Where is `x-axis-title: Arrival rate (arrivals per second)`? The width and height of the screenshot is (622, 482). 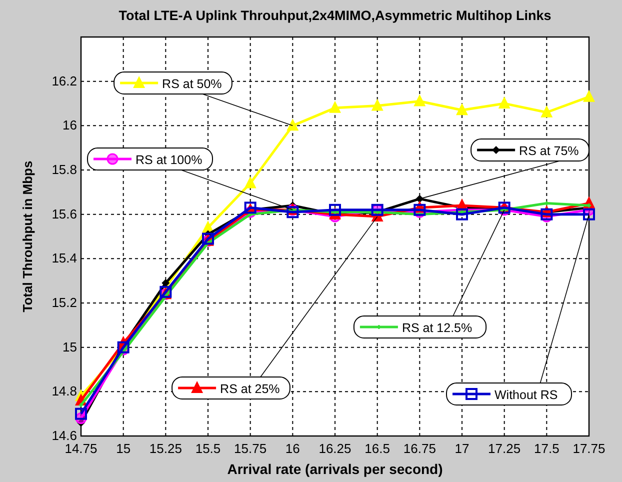
x-axis-title: Arrival rate (arrivals per second) is located at coordinates (335, 469).